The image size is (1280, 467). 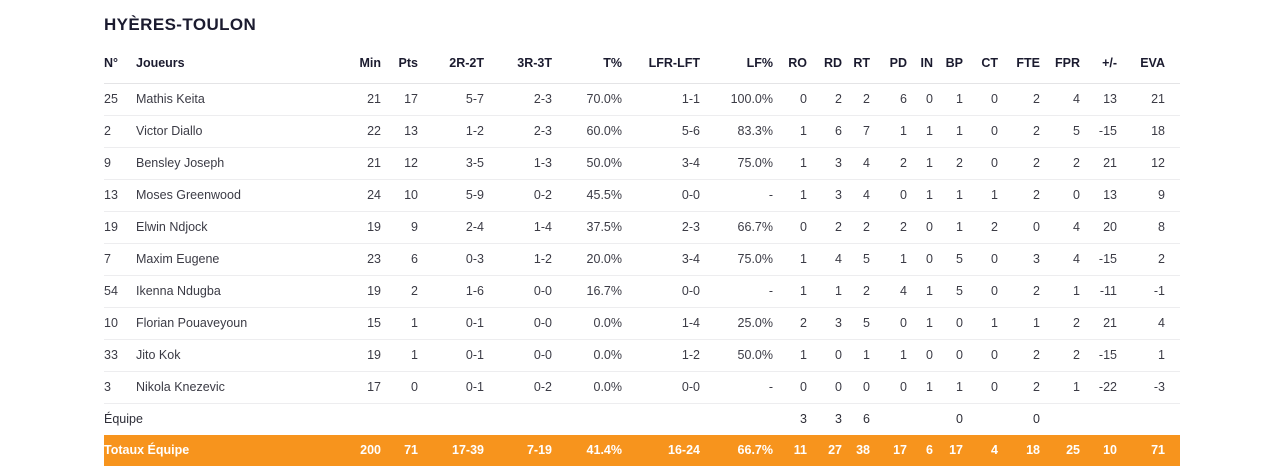 I want to click on team-row-cell-pts, so click(x=399, y=419).